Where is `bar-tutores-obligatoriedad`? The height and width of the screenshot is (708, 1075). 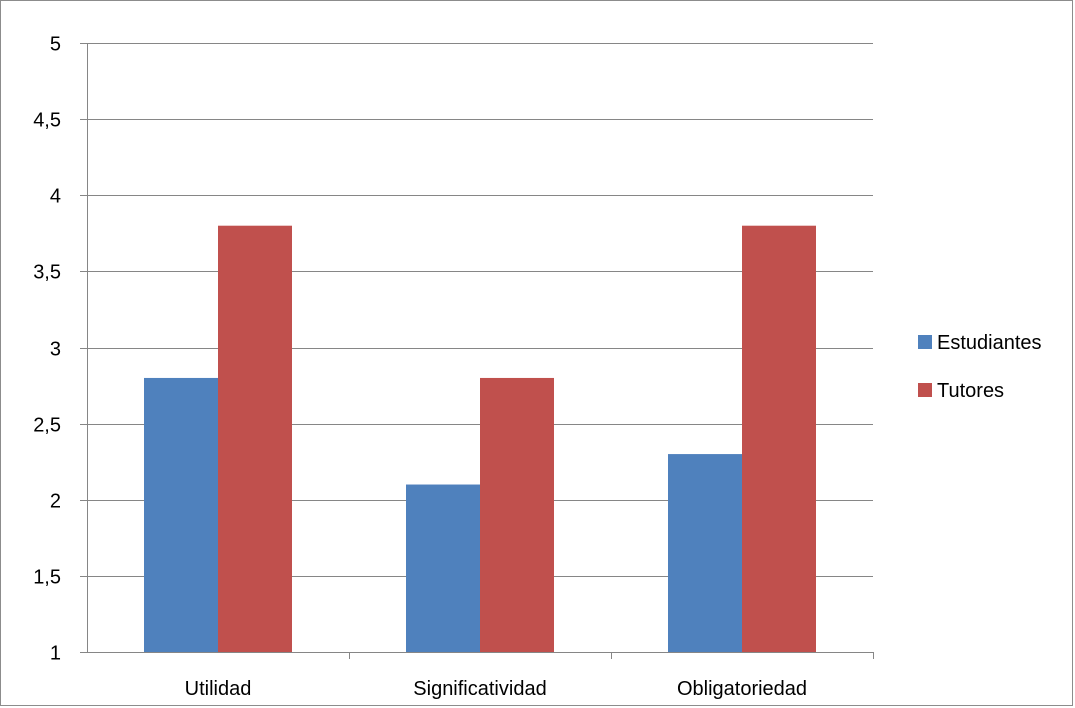 bar-tutores-obligatoriedad is located at coordinates (779, 438).